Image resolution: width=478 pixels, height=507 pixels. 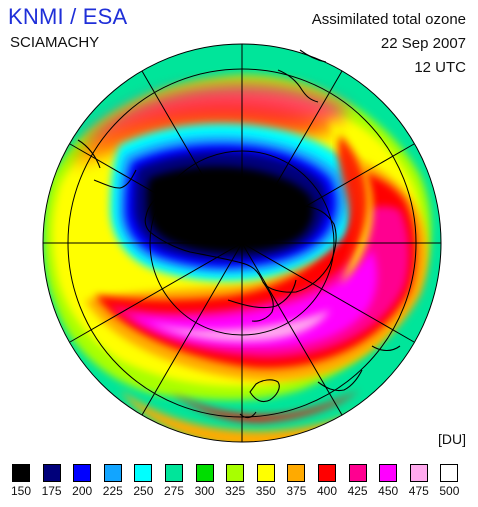 What do you see at coordinates (449, 491) in the screenshot?
I see `legend-label-500: 500` at bounding box center [449, 491].